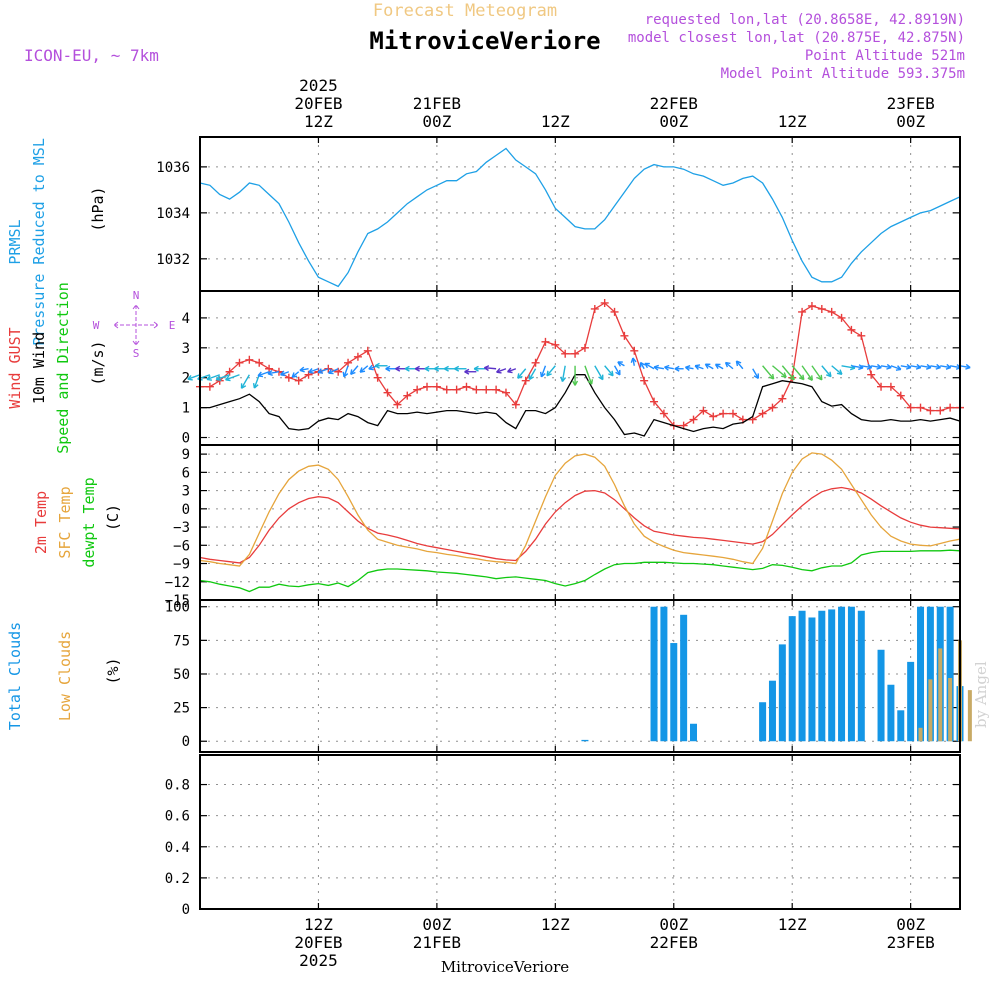 This screenshot has height=1000, width=1000. Describe the element at coordinates (41, 522) in the screenshot. I see `panel-label: 2m Temp` at that location.